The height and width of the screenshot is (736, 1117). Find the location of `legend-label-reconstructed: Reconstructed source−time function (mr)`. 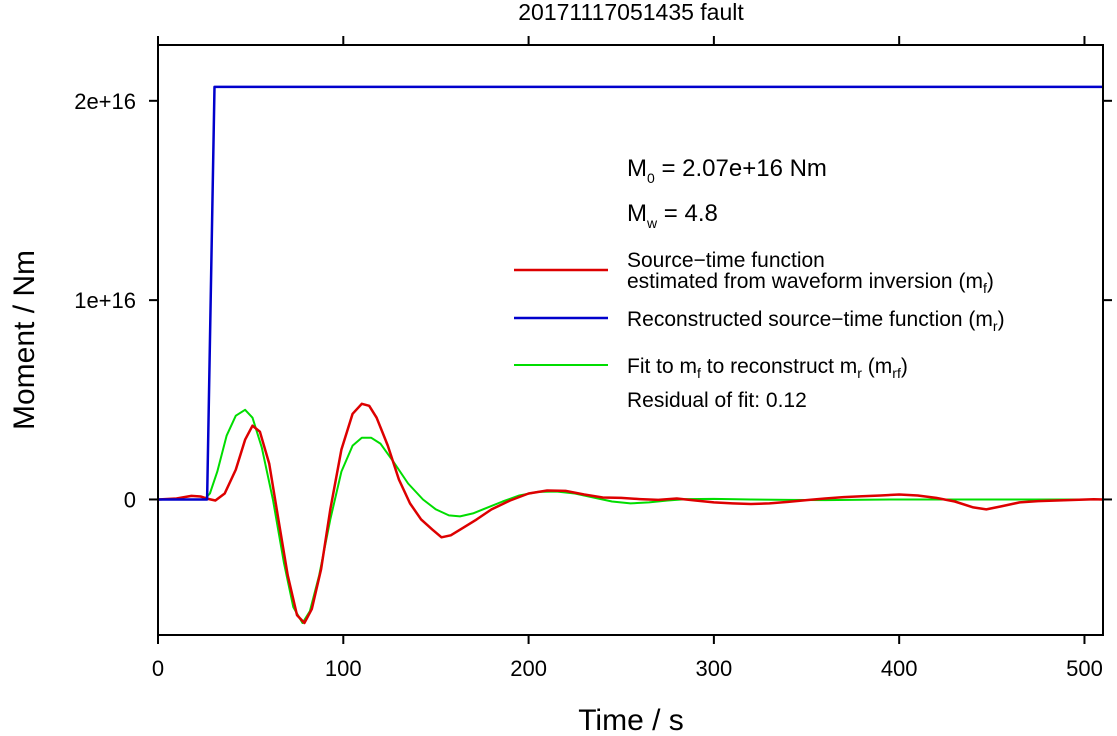

legend-label-reconstructed: Reconstructed source−time function (mr) is located at coordinates (816, 321).